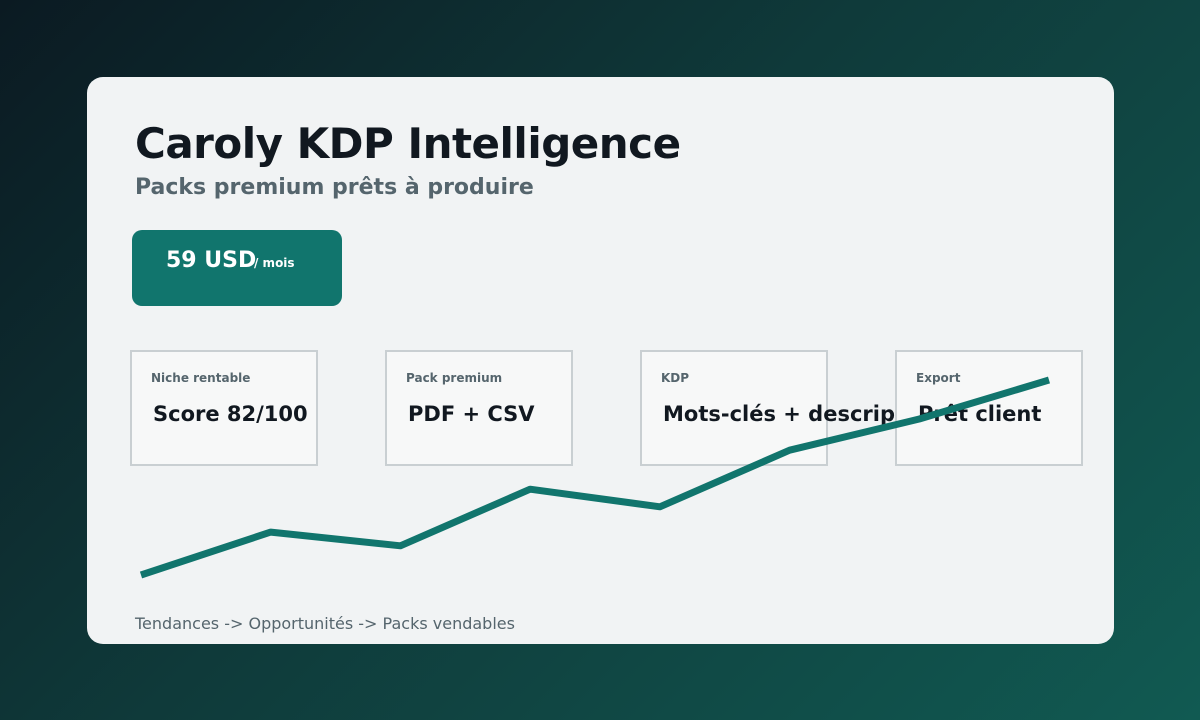  What do you see at coordinates (675, 378) in the screenshot?
I see `feature-label: KDP` at bounding box center [675, 378].